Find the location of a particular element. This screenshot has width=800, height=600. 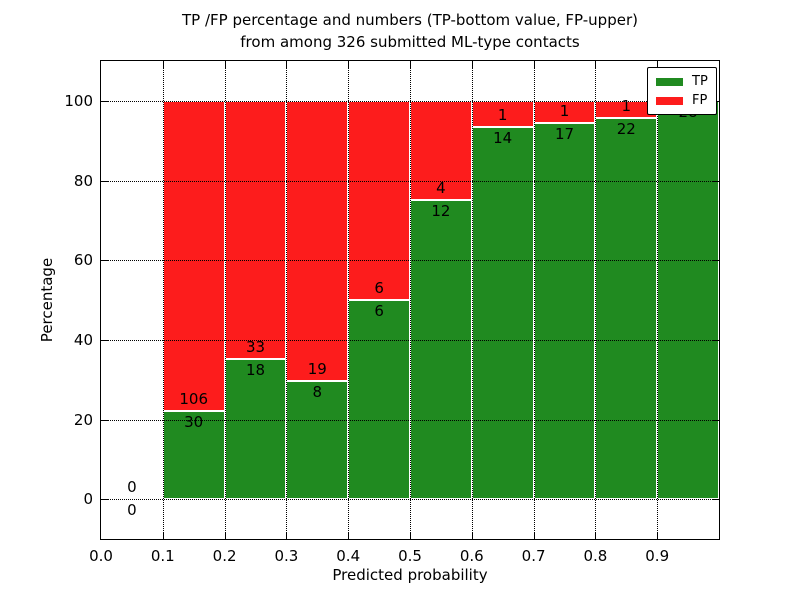

x-tick-label: 0.4 is located at coordinates (348, 556).